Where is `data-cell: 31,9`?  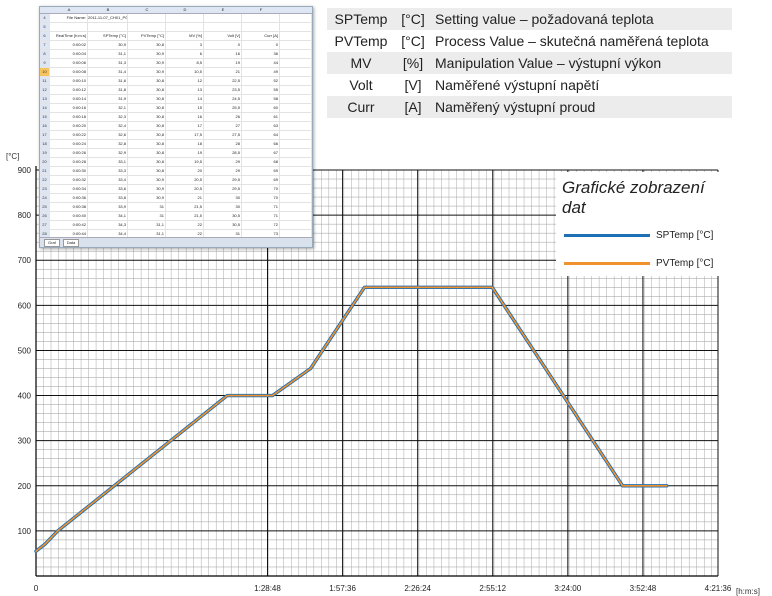 data-cell: 31,9 is located at coordinates (108, 99).